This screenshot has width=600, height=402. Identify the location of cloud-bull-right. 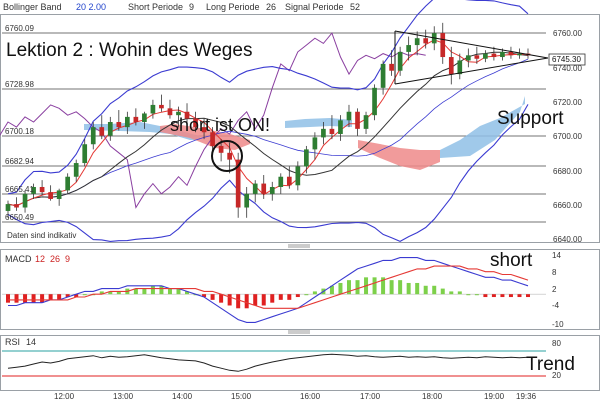
(482, 127).